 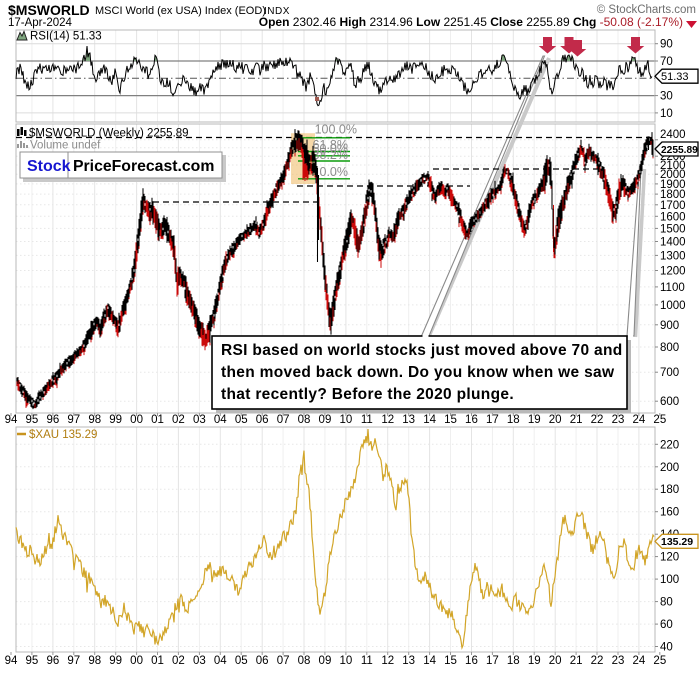 I want to click on svg-text: 09, so click(x=325, y=420).